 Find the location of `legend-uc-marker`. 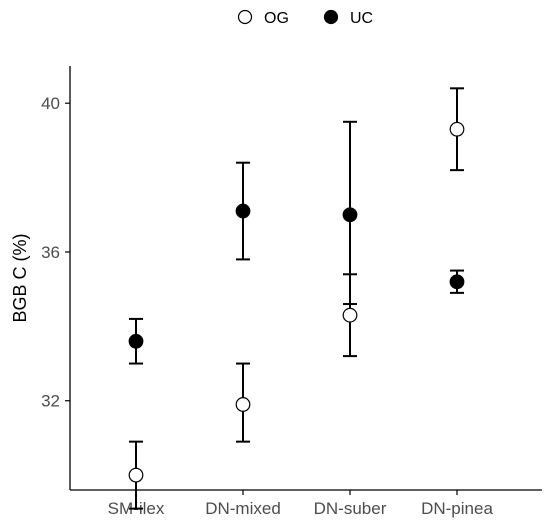

legend-uc-marker is located at coordinates (331, 17).